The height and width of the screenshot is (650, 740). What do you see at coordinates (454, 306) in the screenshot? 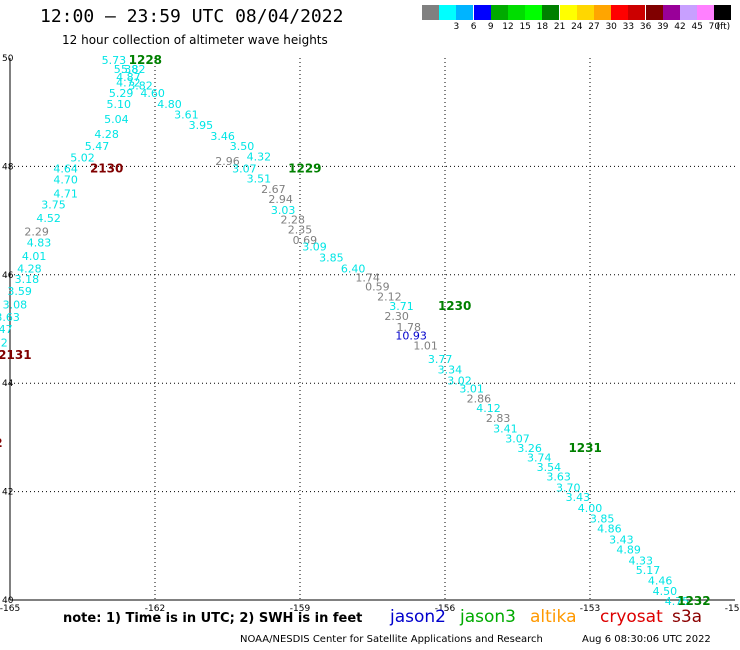
I see `pass-time-label: 1230` at bounding box center [454, 306].